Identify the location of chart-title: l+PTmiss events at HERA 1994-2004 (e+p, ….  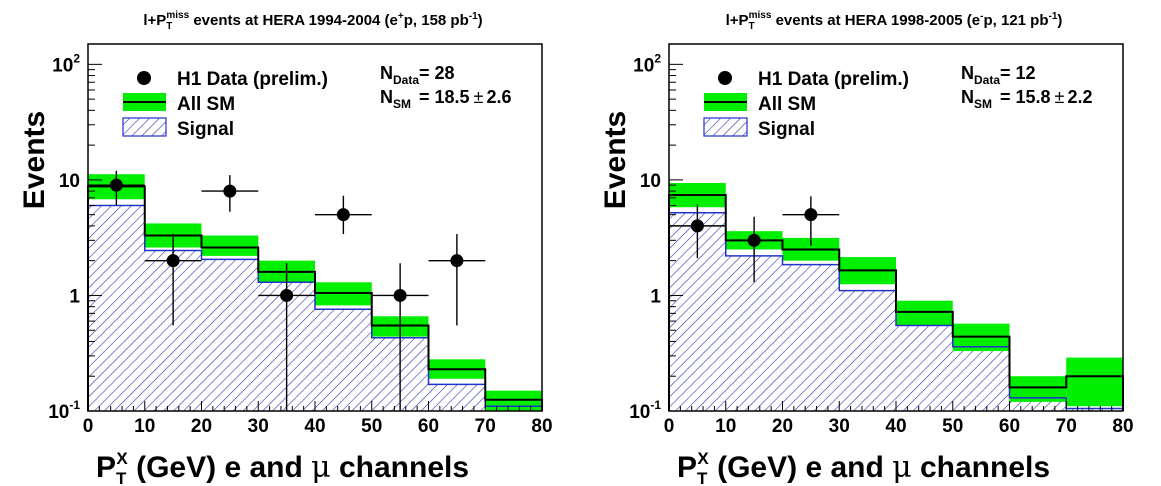
(312, 21).